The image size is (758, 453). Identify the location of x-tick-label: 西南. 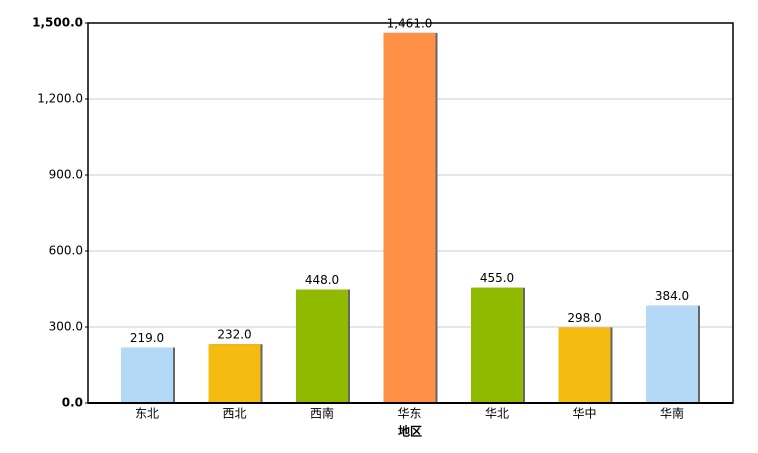
(322, 413).